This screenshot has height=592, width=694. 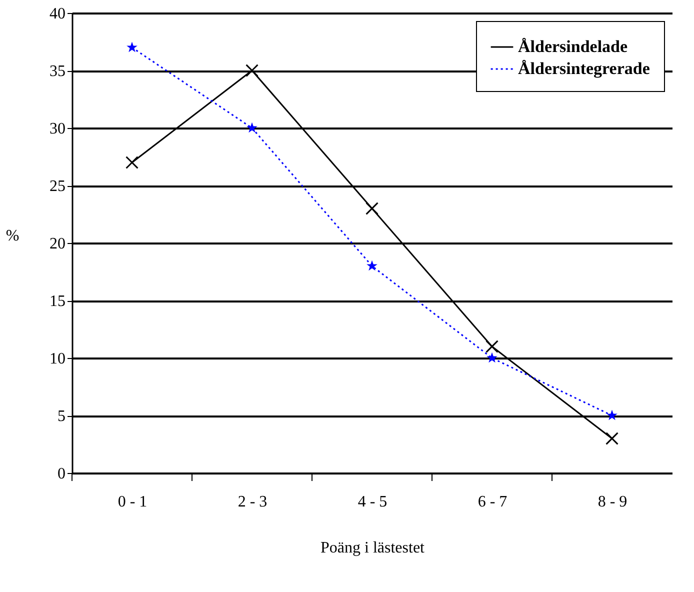 I want to click on y-tick-label: 25, so click(x=58, y=186).